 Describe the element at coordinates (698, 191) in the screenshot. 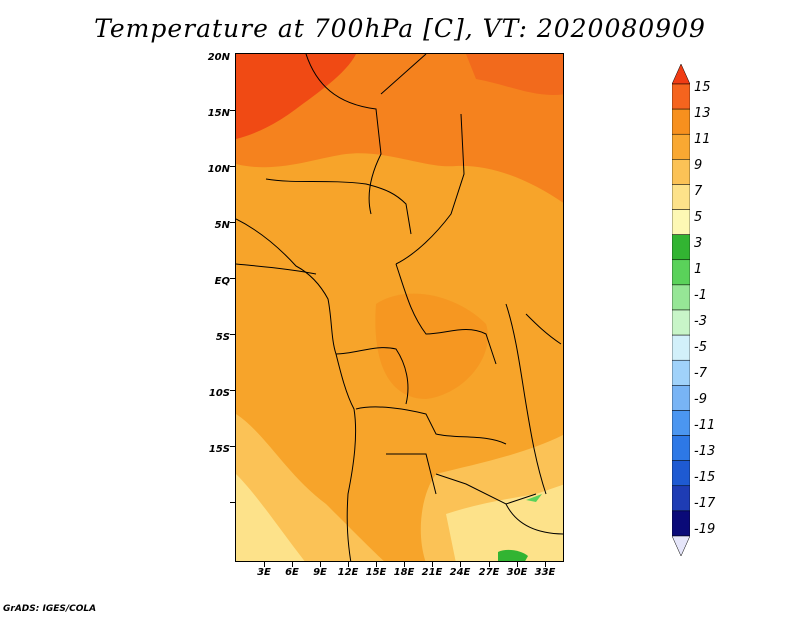

I see `colorbar-label: 7` at that location.